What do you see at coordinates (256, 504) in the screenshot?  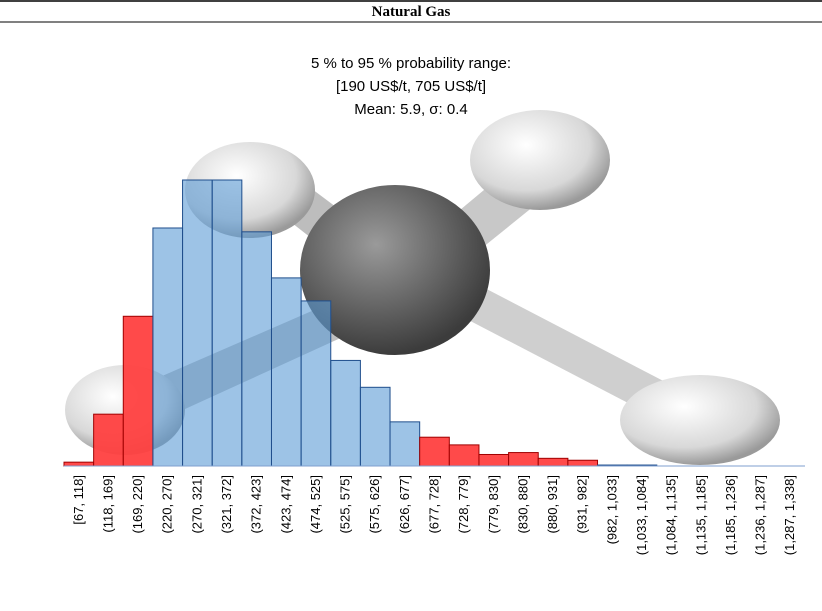 I see `x-tick-label: (372, 423]` at bounding box center [256, 504].